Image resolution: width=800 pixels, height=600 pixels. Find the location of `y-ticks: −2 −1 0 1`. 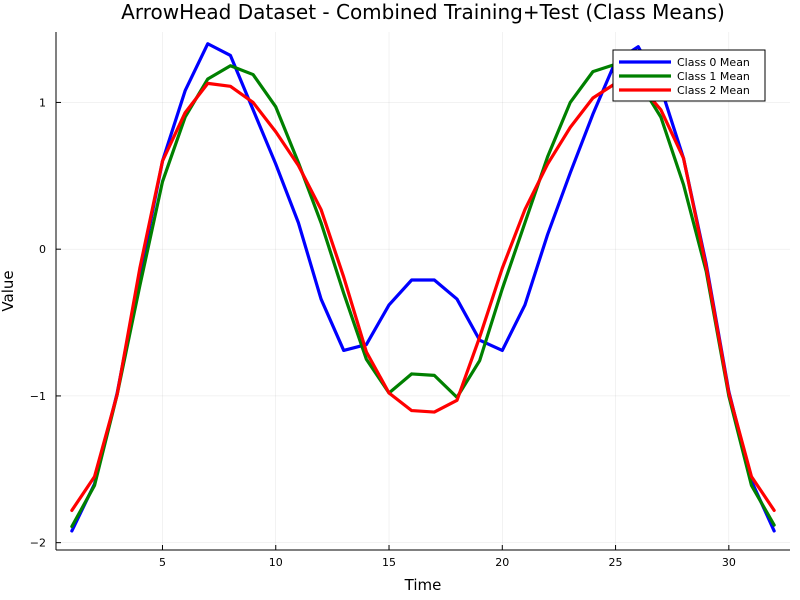

y-ticks: −2 −1 0 1 is located at coordinates (45, 323).